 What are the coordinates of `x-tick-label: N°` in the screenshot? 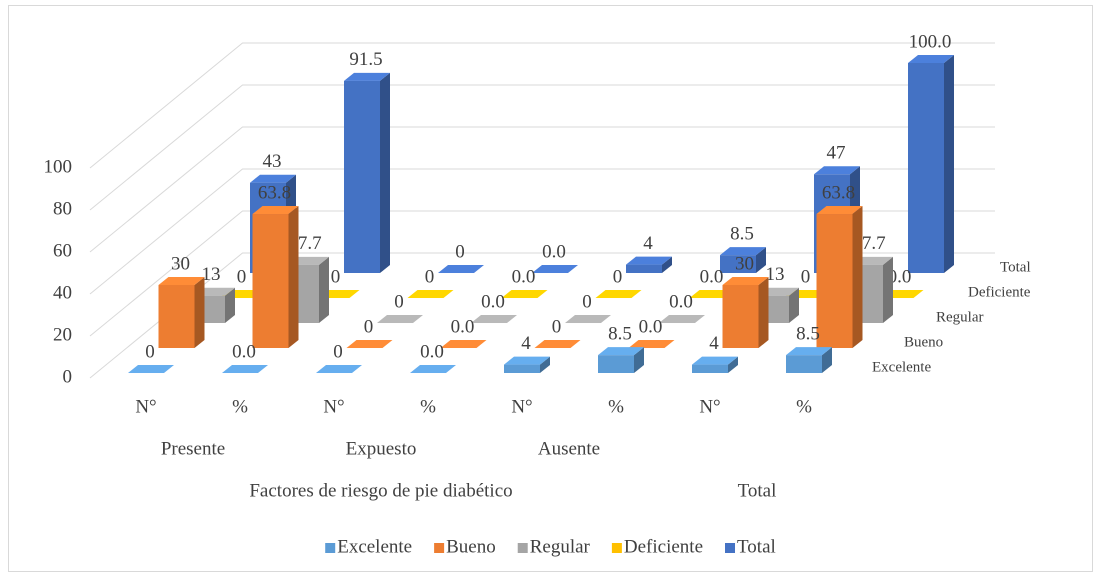 It's located at (521, 406).